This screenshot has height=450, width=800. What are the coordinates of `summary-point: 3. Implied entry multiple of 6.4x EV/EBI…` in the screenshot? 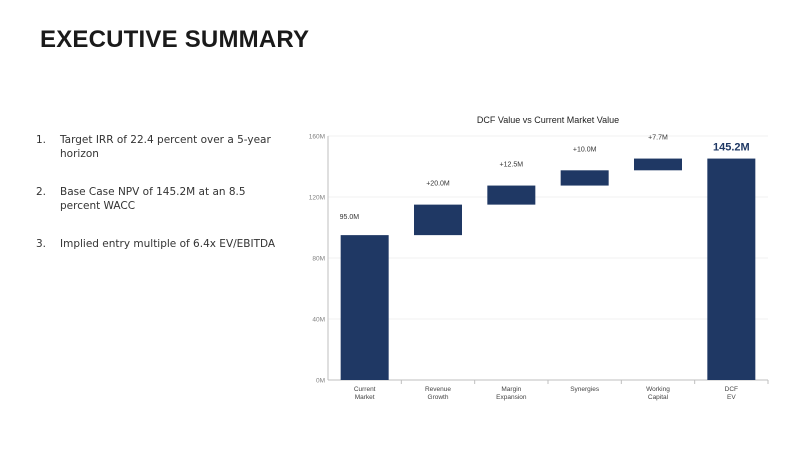 It's located at (161, 244).